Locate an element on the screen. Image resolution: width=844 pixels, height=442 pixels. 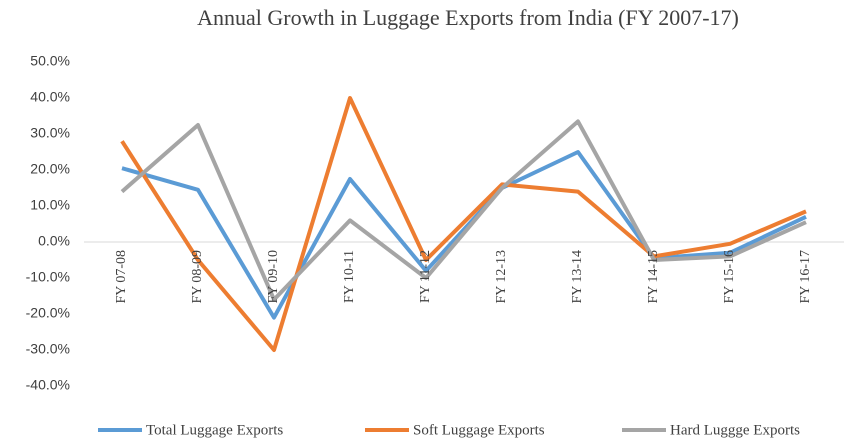
x-tick-label: FY 13-14 is located at coordinates (577, 277).